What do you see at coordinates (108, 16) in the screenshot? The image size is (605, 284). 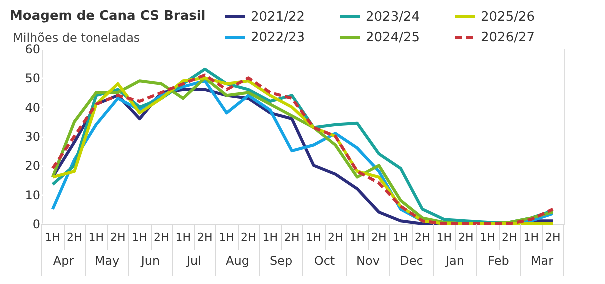 I see `chart-title: Moagem de Cana CS Brasil` at bounding box center [108, 16].